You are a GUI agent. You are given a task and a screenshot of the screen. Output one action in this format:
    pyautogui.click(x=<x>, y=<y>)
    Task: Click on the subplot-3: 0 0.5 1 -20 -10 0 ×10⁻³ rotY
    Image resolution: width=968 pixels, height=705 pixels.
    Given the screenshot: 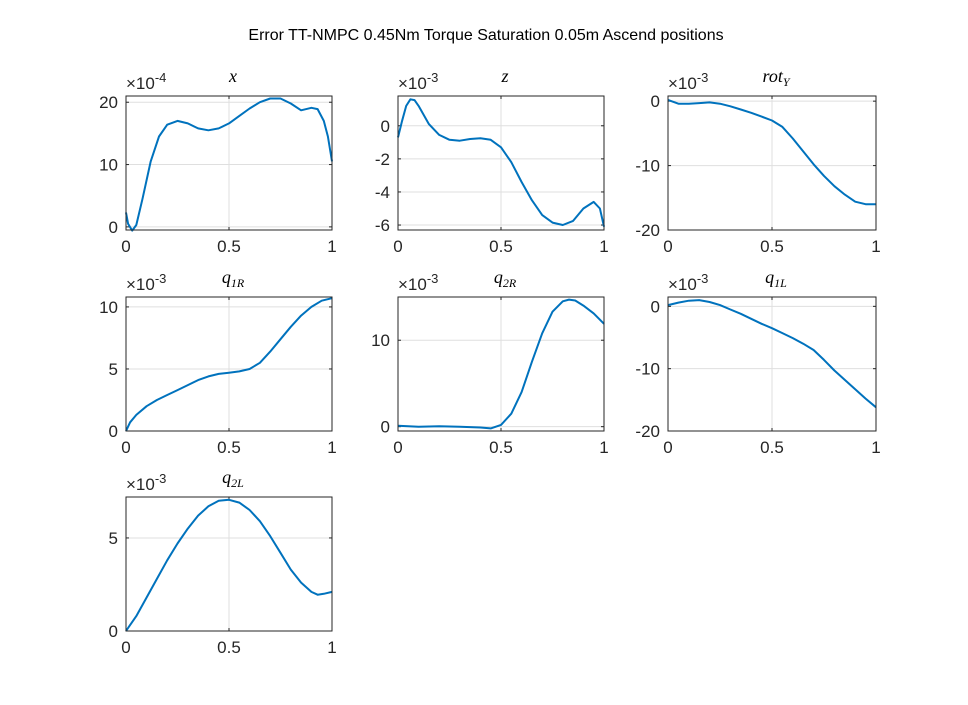 What is the action you would take?
    pyautogui.click(x=757, y=161)
    